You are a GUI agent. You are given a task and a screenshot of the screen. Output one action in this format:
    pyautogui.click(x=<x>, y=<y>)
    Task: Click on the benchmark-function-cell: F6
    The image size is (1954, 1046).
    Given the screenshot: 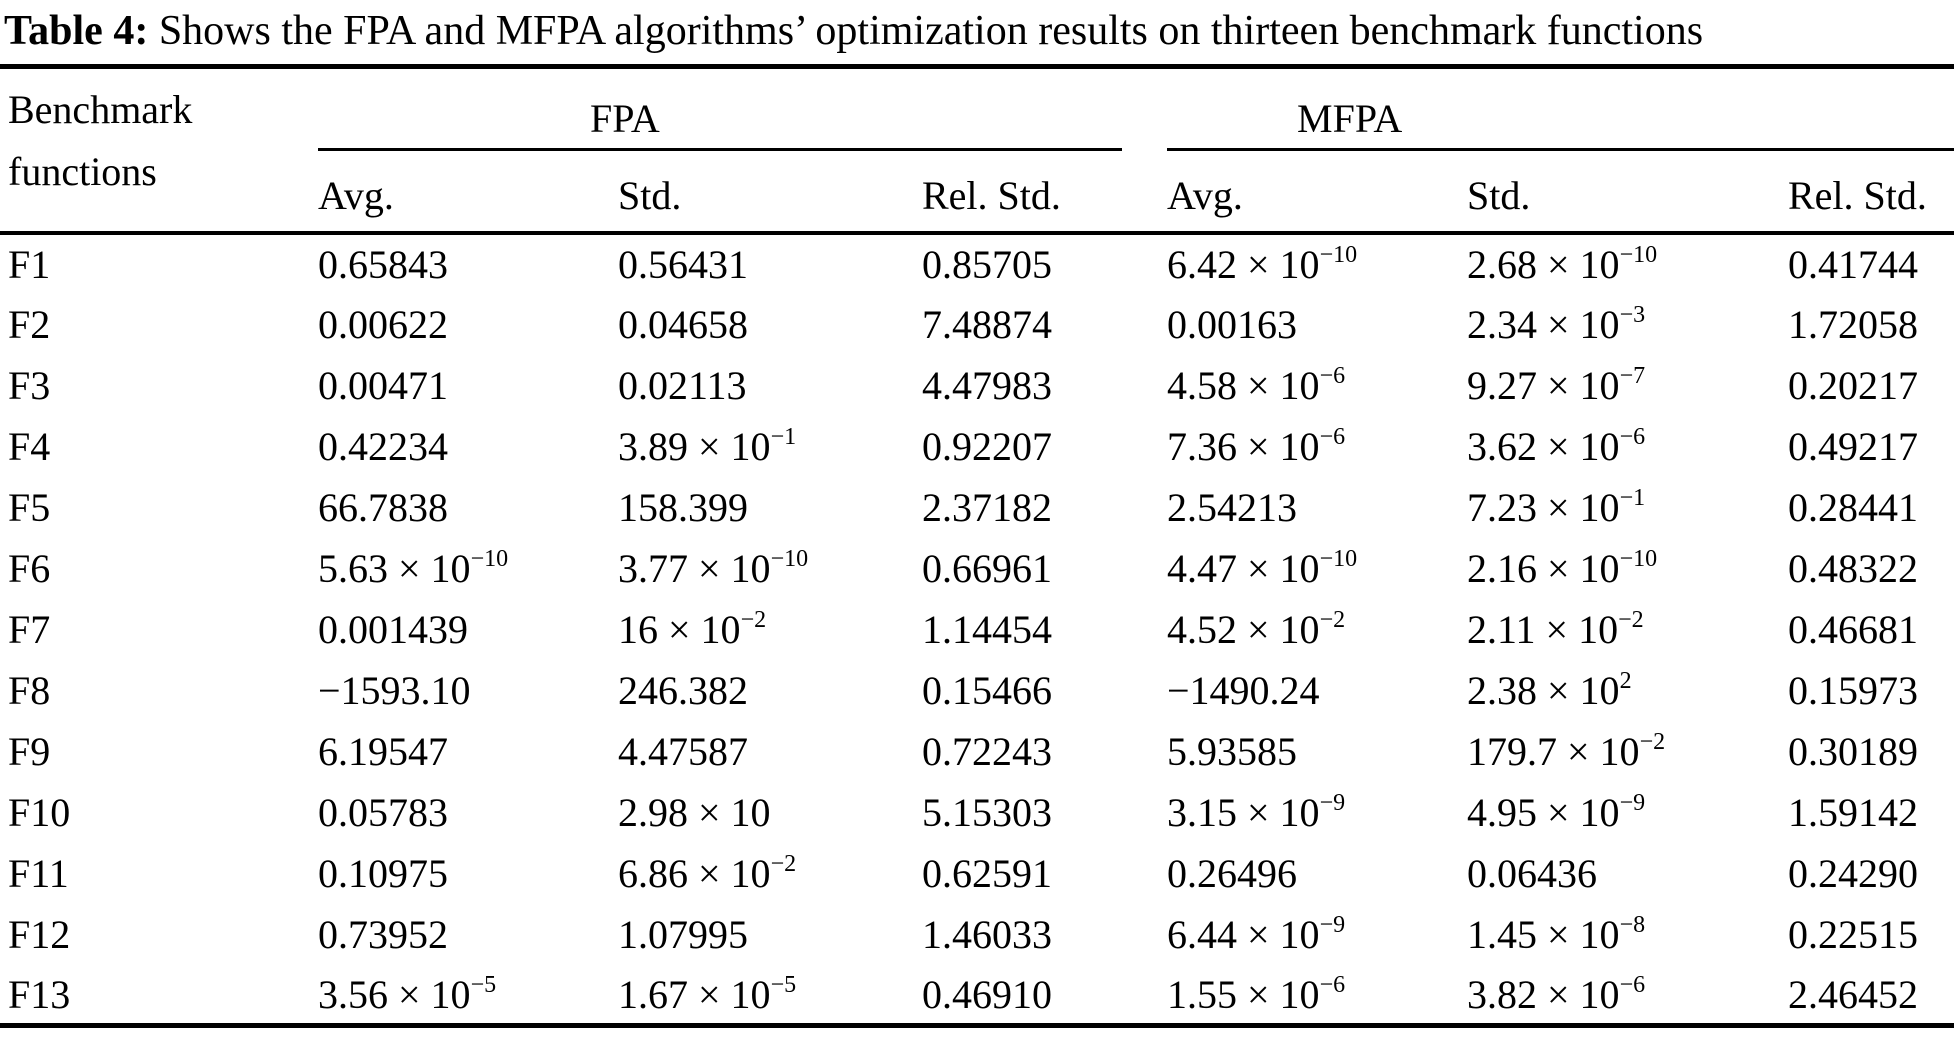 What is the action you would take?
    pyautogui.click(x=29, y=568)
    